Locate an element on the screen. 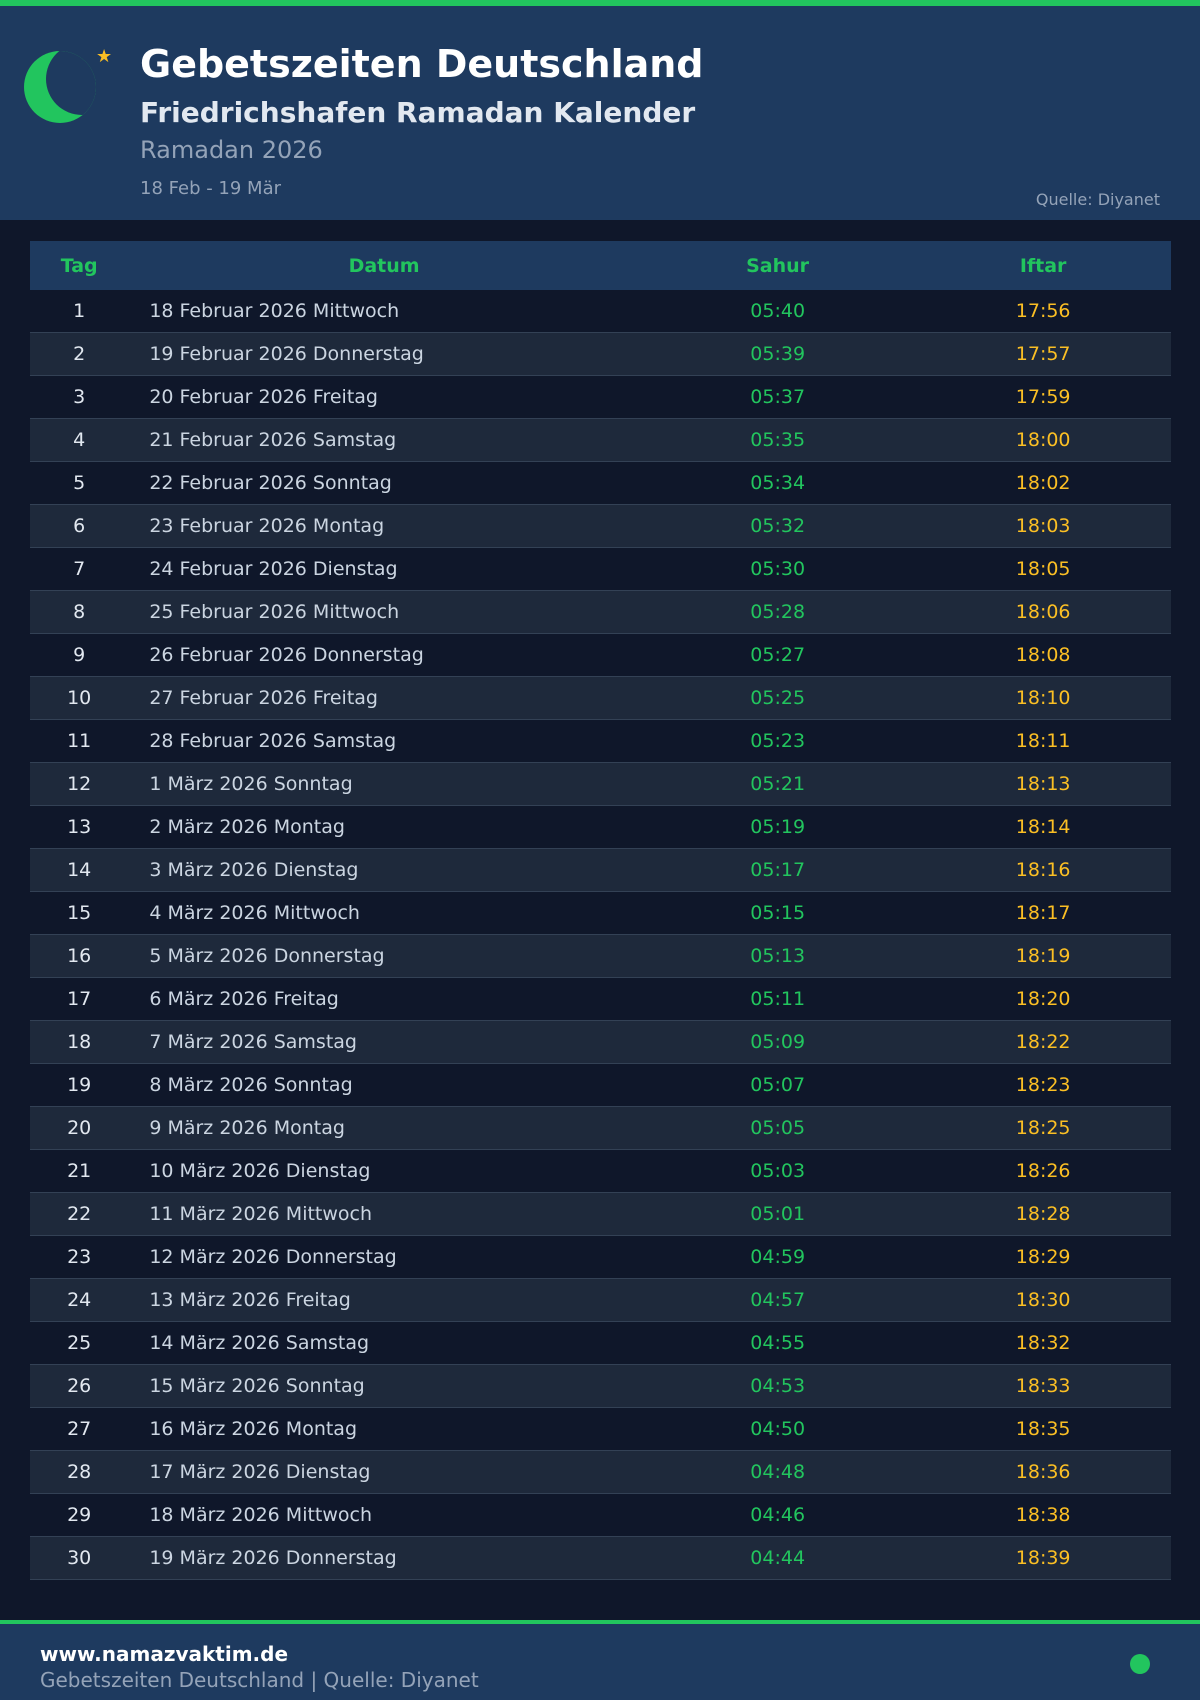 This screenshot has width=1200, height=1700. date: 25 Februar 2026 Mittwoch is located at coordinates (274, 612).